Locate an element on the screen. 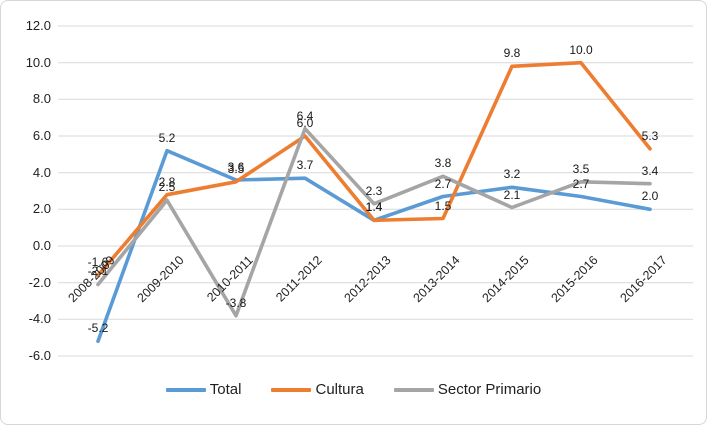 Image resolution: width=707 pixels, height=425 pixels. data-label-sector-primario-2009-2010: 2.5 is located at coordinates (167, 187).